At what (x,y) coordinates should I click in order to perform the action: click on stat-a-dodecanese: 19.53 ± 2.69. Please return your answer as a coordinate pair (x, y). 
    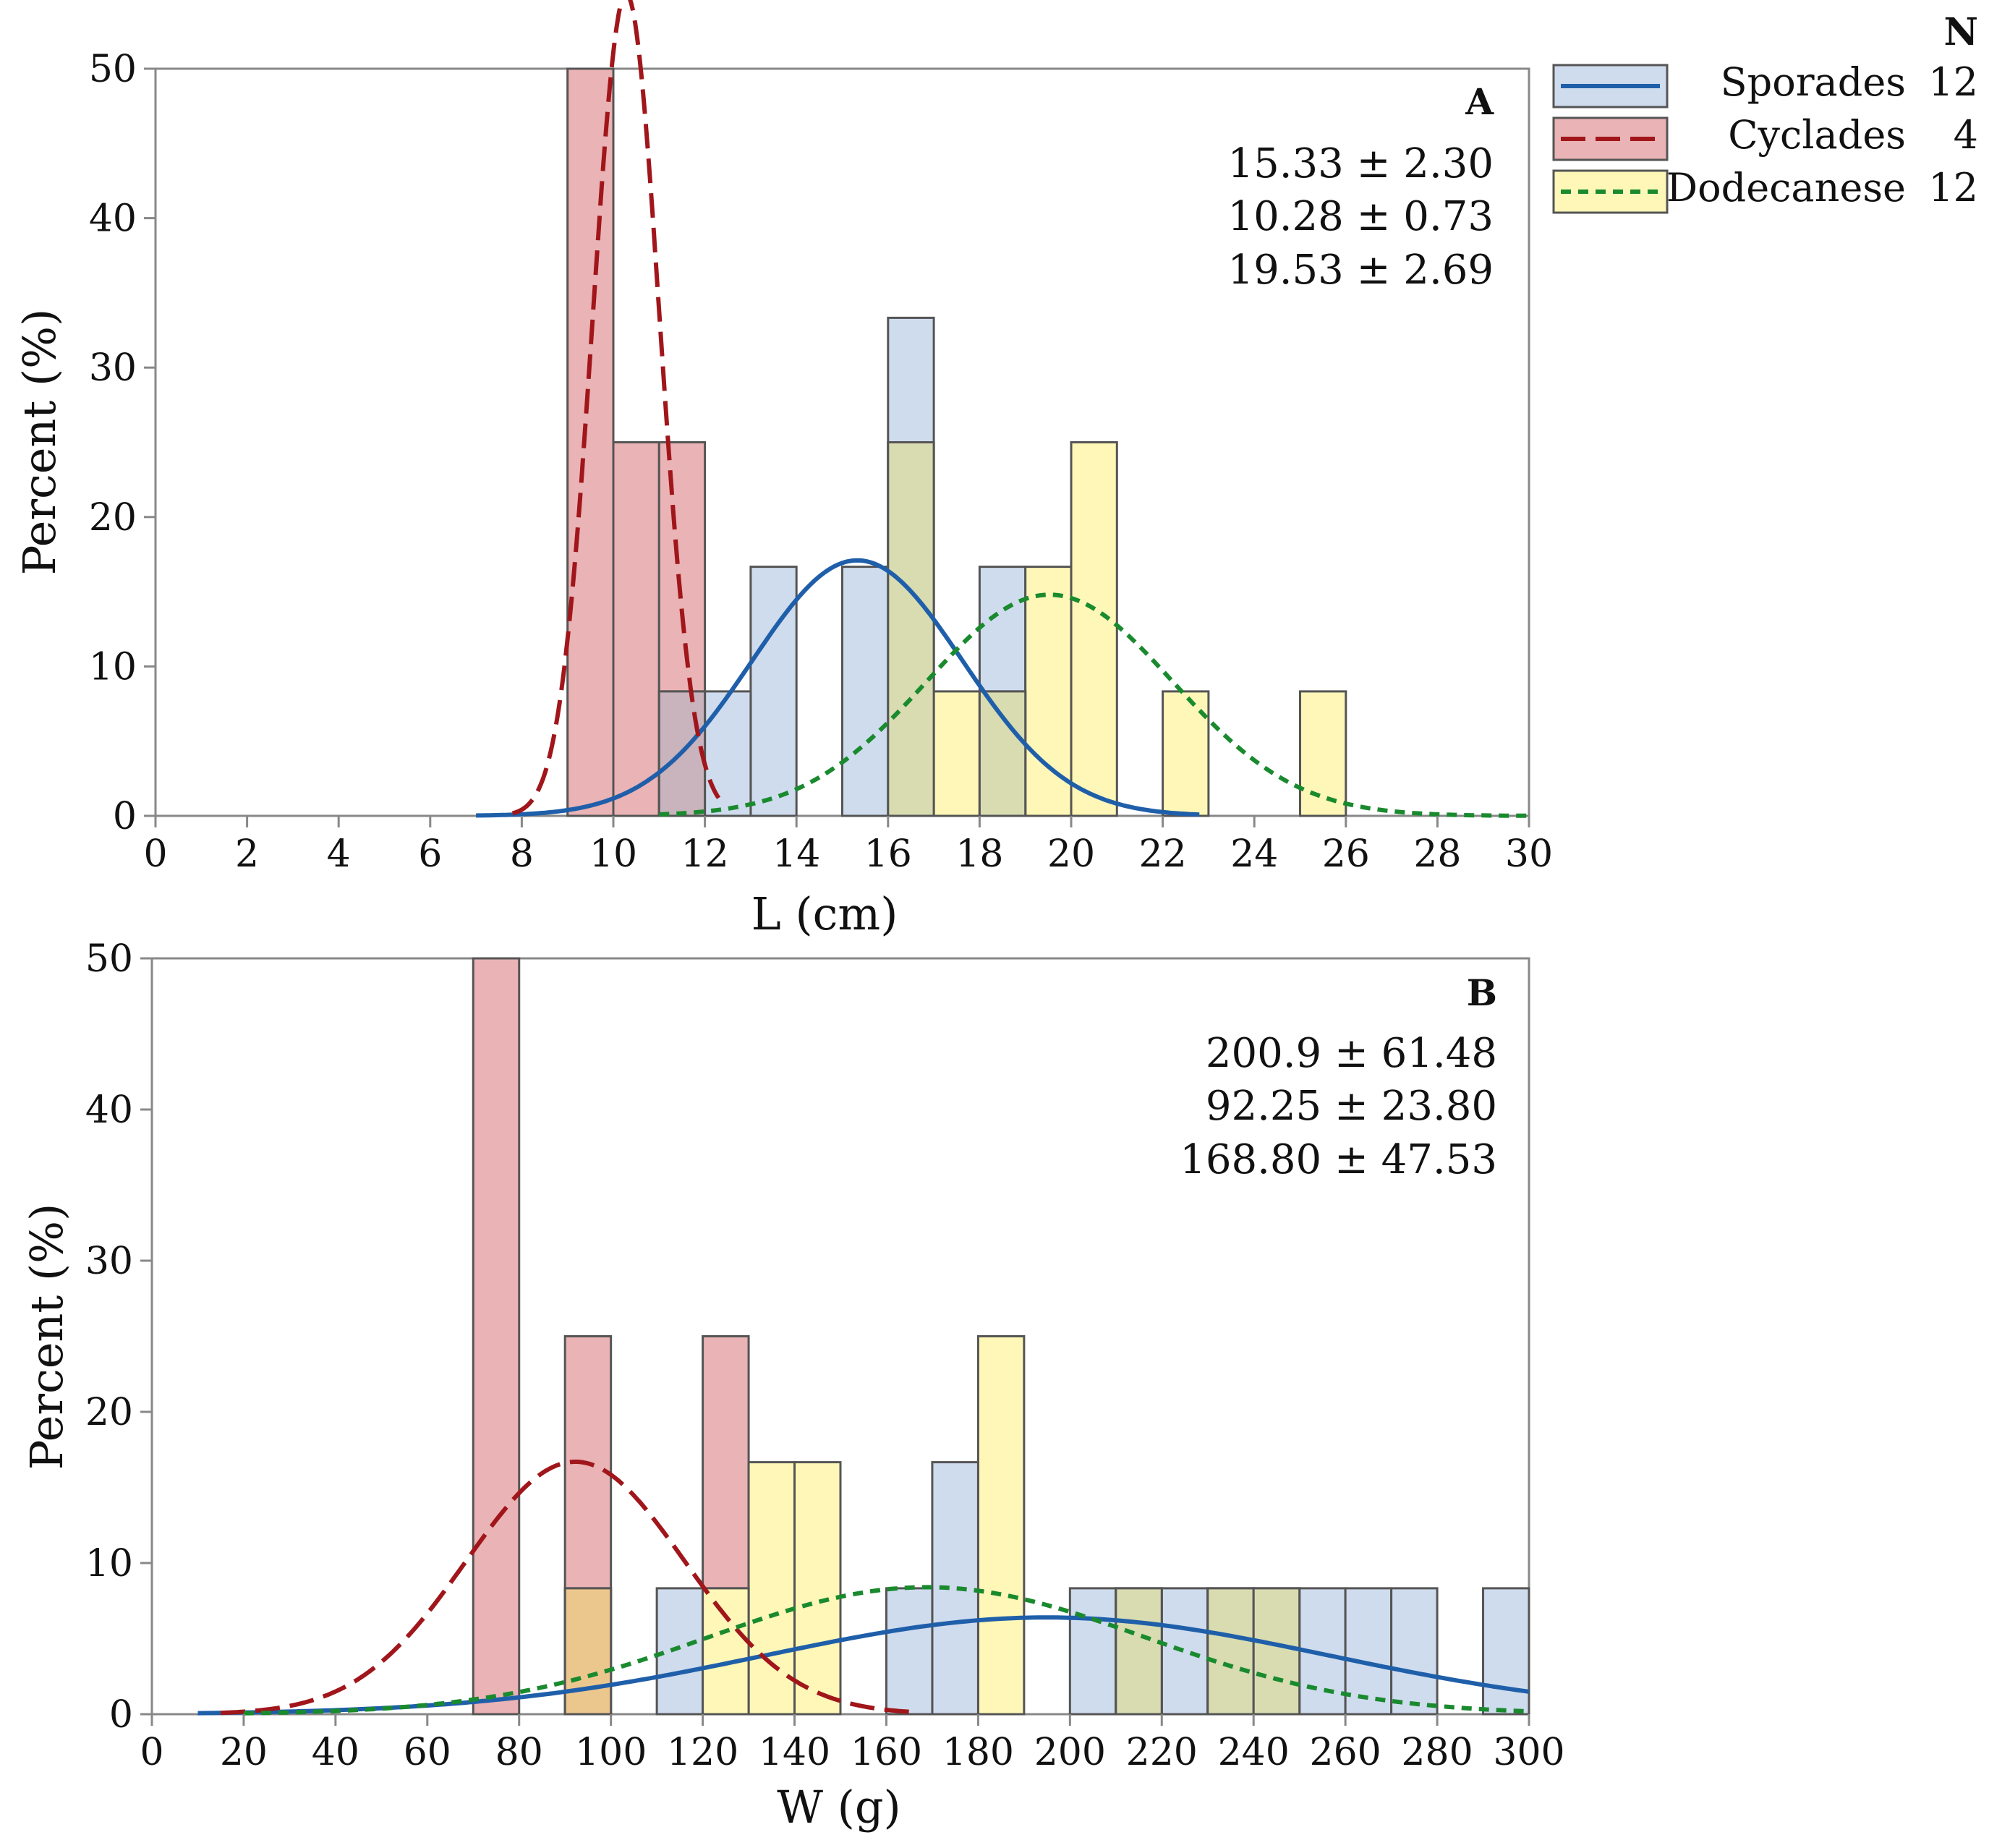
    Looking at the image, I should click on (1360, 270).